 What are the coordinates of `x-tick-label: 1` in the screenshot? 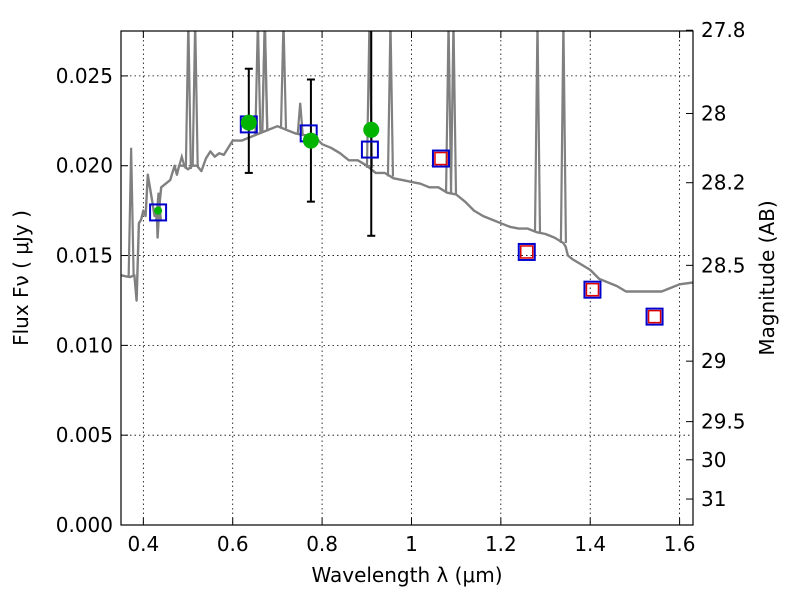 It's located at (411, 544).